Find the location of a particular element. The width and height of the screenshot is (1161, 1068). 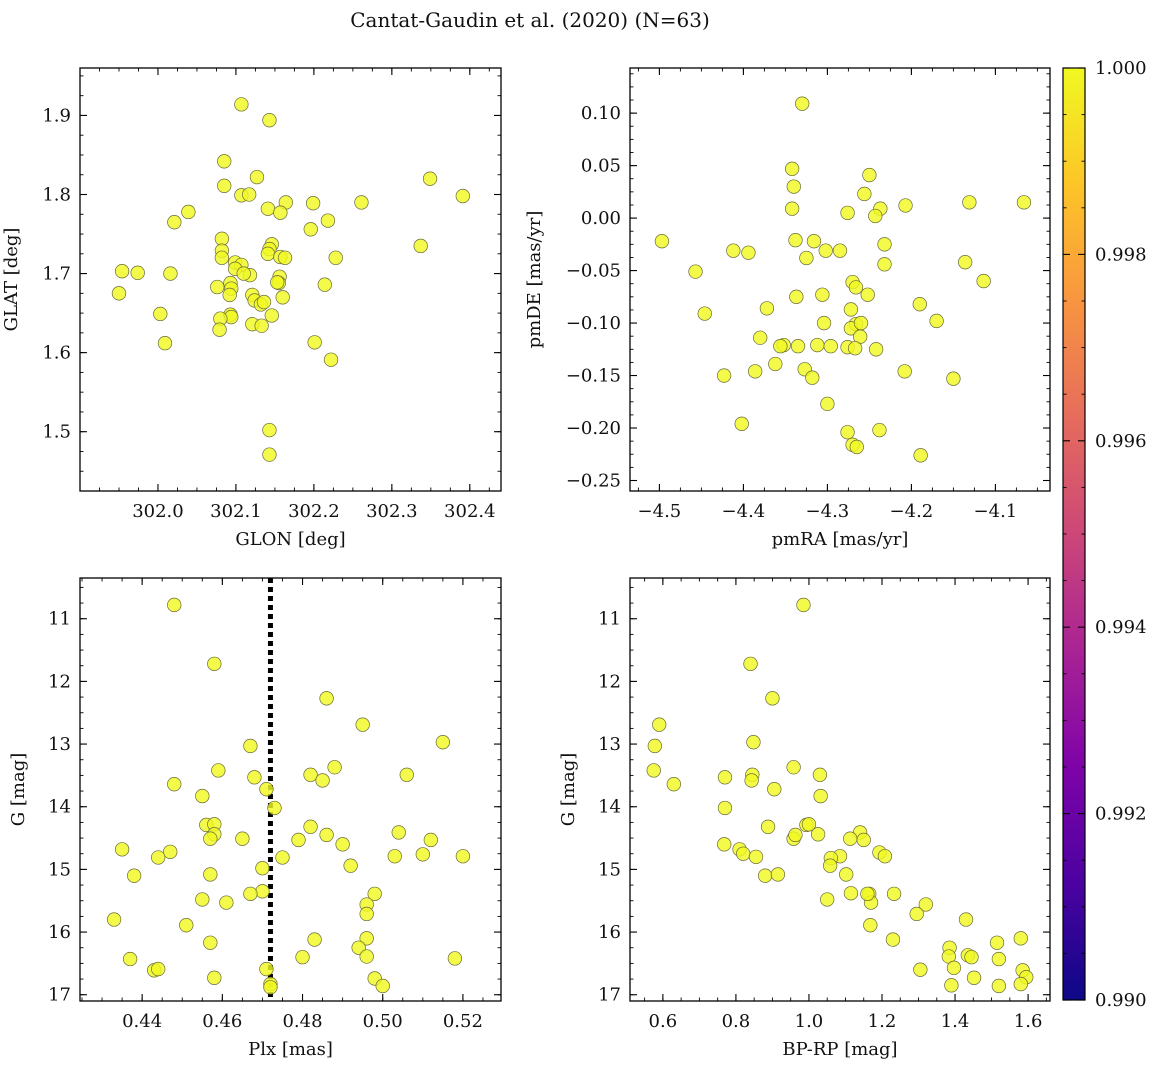

y-tick-label: −0.10 is located at coordinates (593, 323).